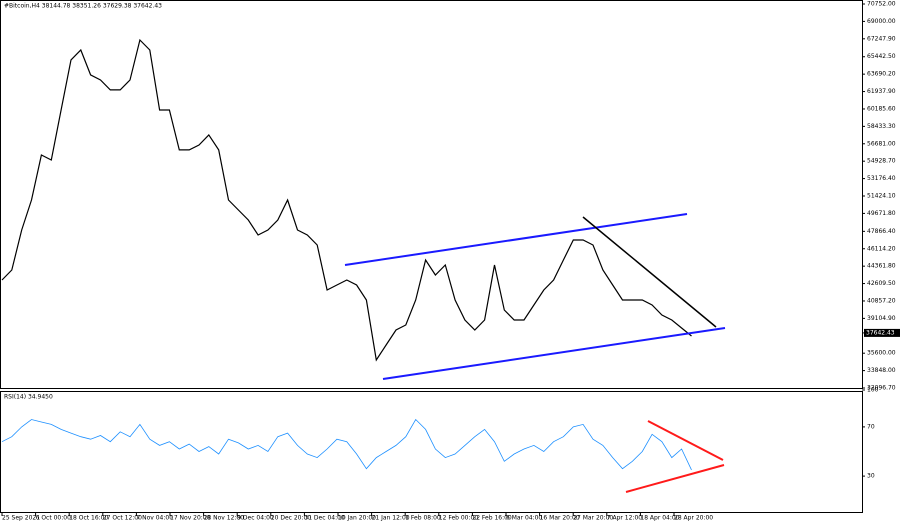 Image resolution: width=900 pixels, height=523 pixels. I want to click on y-tick-label: 53176.40, so click(881, 178).